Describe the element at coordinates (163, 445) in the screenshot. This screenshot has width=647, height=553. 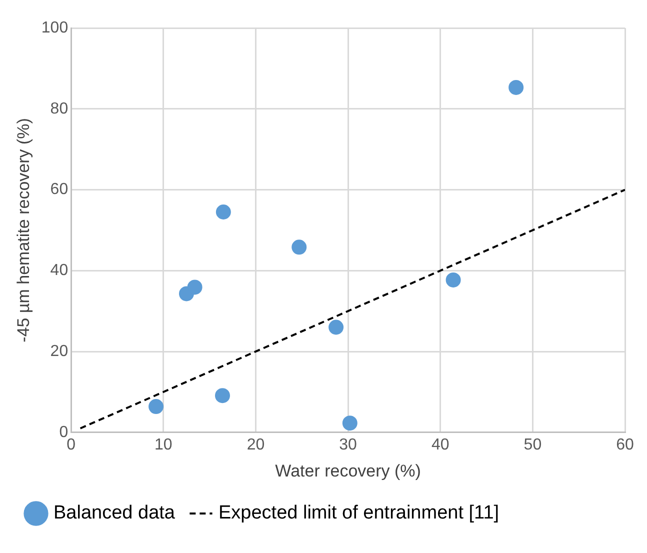
I see `x-tick-label: 10` at that location.